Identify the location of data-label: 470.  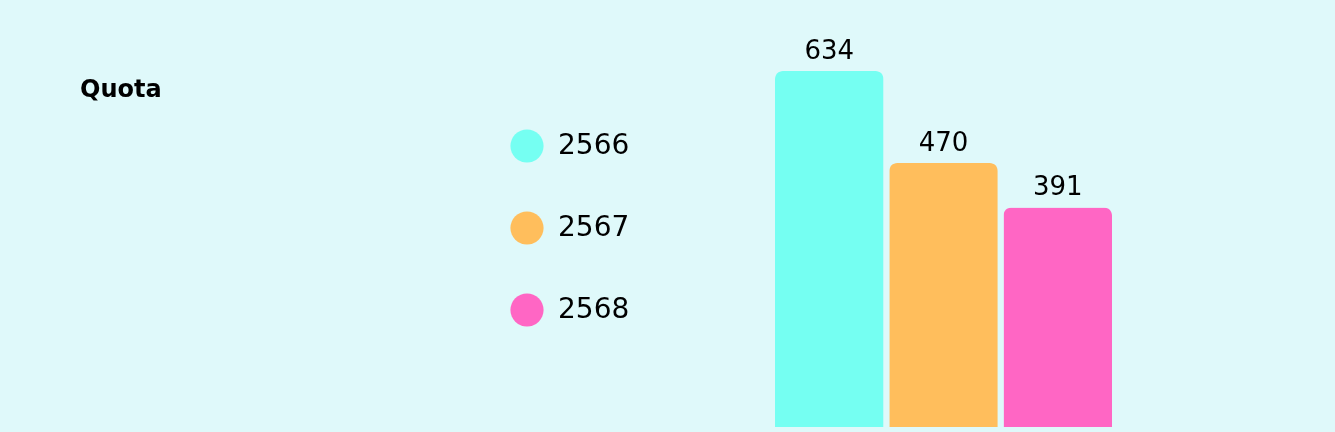
(943, 142).